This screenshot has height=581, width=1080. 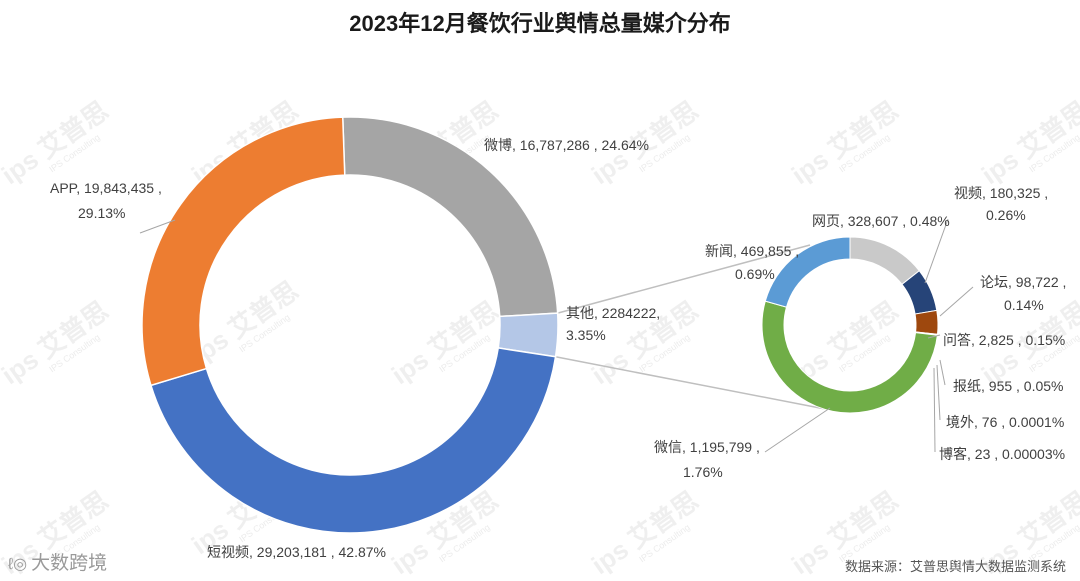 What do you see at coordinates (955, 566) in the screenshot?
I see `data-source-note: 数据来源：艾普思舆情大数据监测系统` at bounding box center [955, 566].